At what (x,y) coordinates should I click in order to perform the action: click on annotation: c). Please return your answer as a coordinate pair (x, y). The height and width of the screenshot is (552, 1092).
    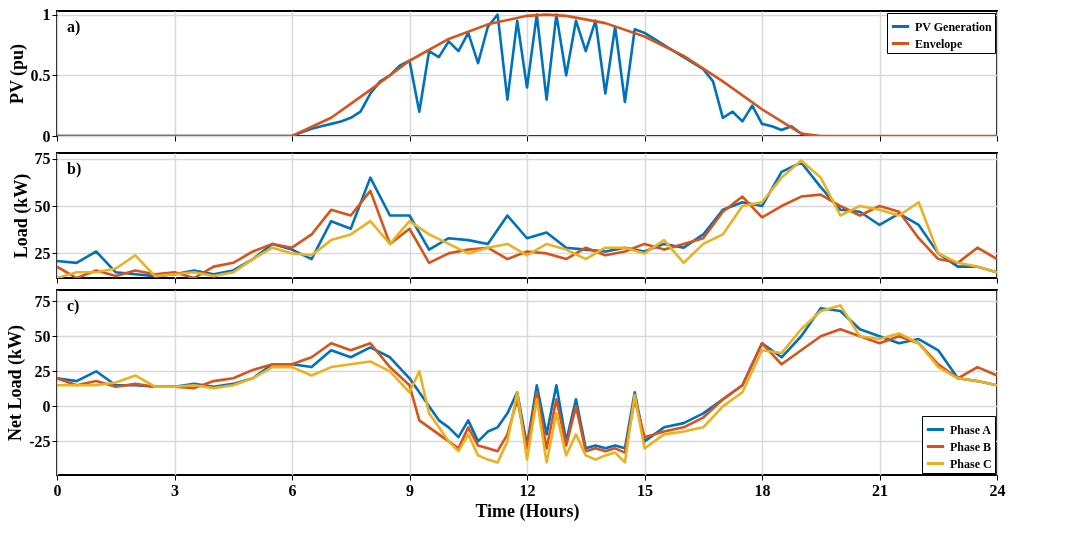
    Looking at the image, I should click on (73, 306).